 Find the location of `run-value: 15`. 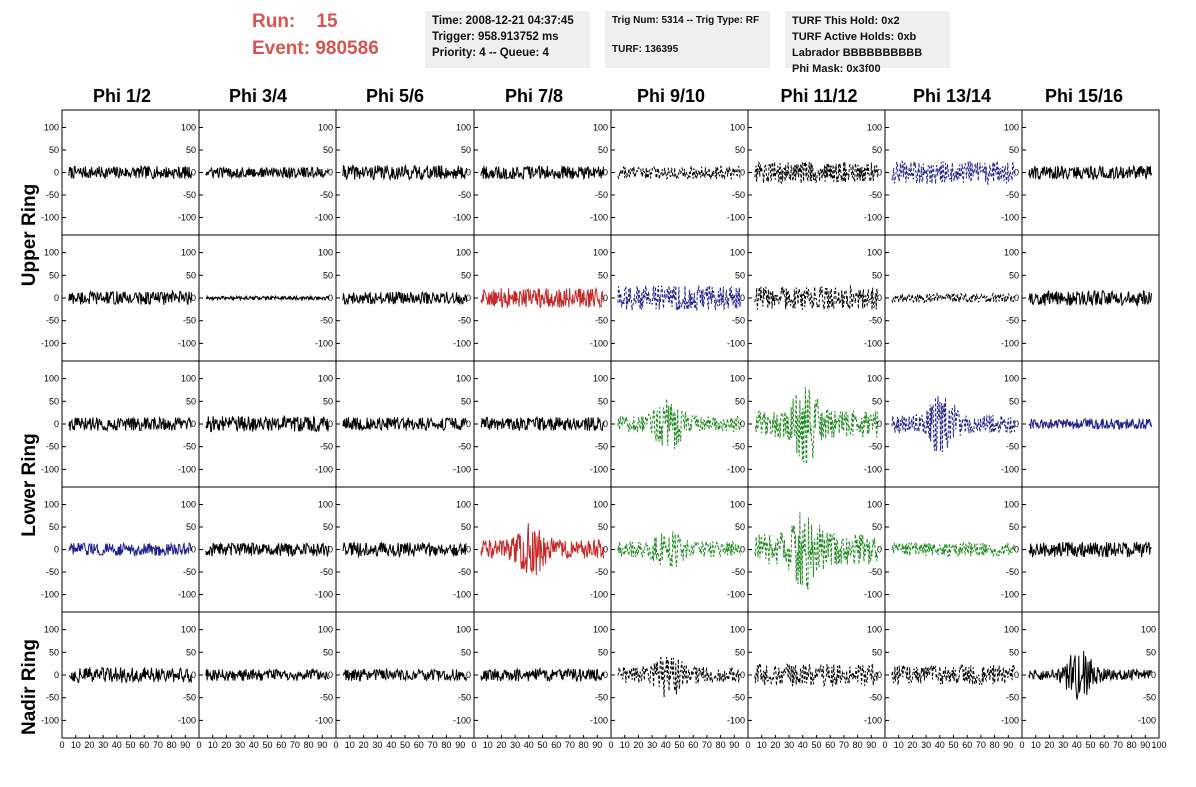

run-value: 15 is located at coordinates (327, 21).